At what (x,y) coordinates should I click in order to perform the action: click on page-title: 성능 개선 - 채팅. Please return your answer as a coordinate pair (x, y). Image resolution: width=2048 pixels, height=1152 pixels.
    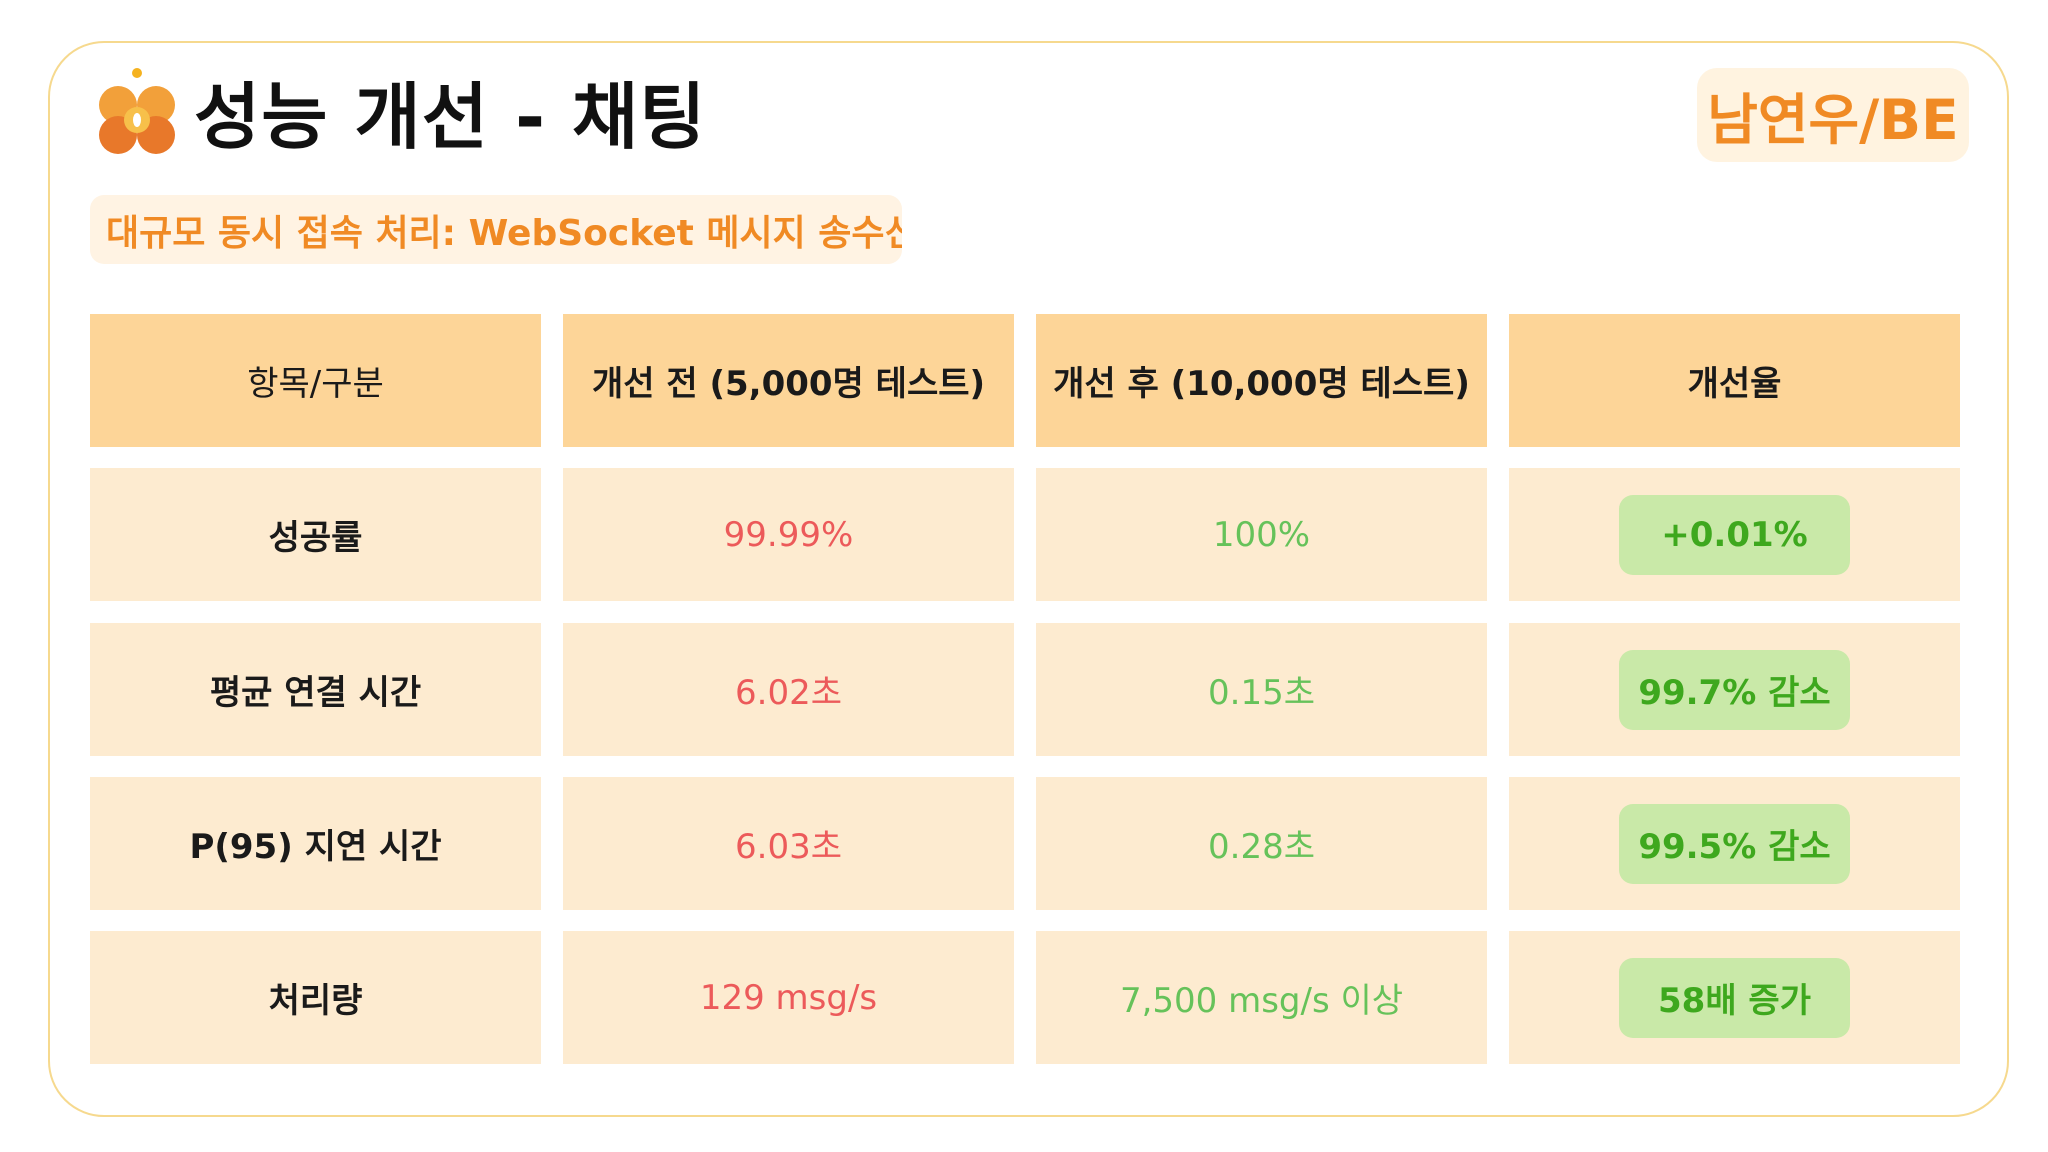
    Looking at the image, I should click on (450, 117).